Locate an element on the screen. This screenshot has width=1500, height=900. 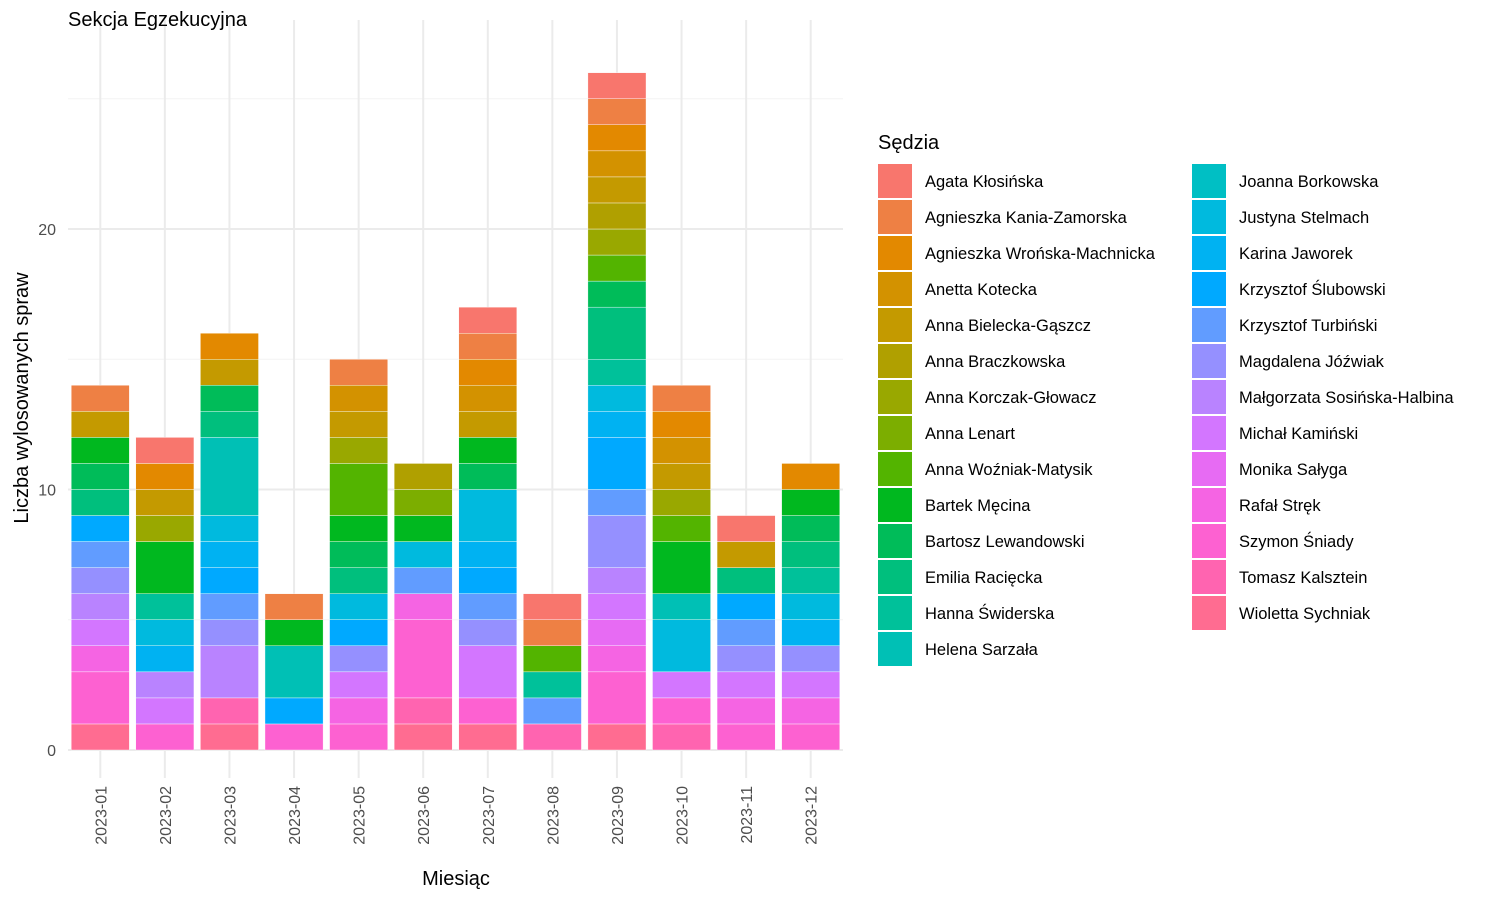
legend-label: Agata Kłosińska is located at coordinates (984, 182).